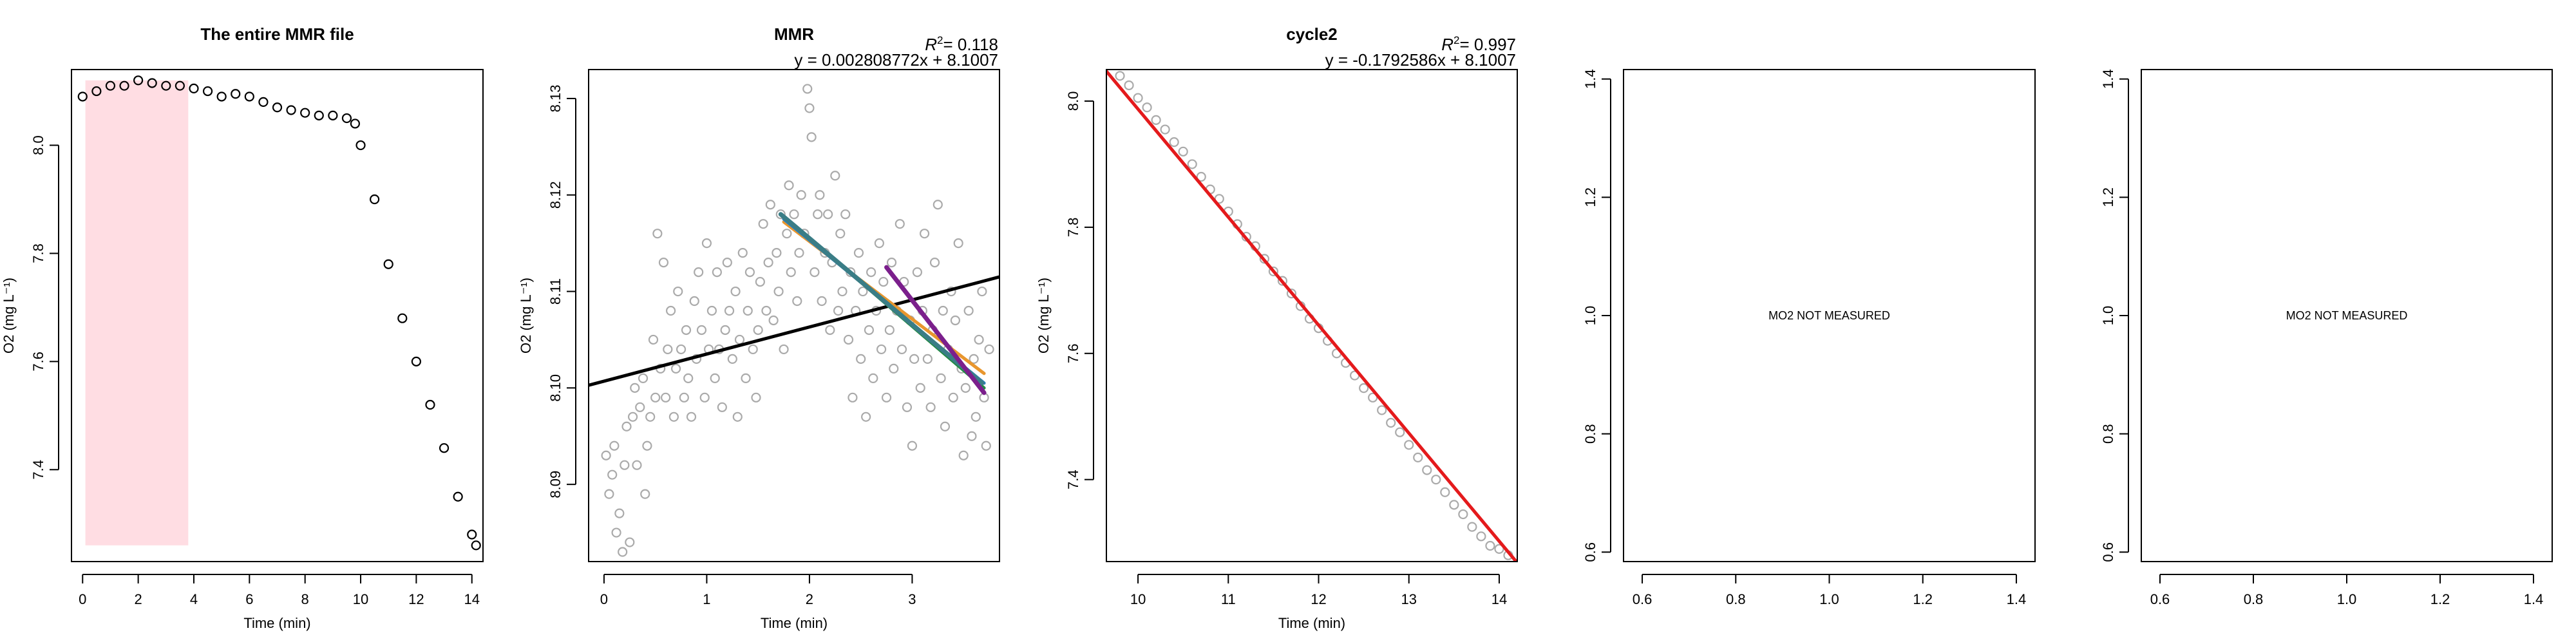 The image size is (2576, 644). Describe the element at coordinates (38, 470) in the screenshot. I see `y-tick-label: 7.4` at that location.